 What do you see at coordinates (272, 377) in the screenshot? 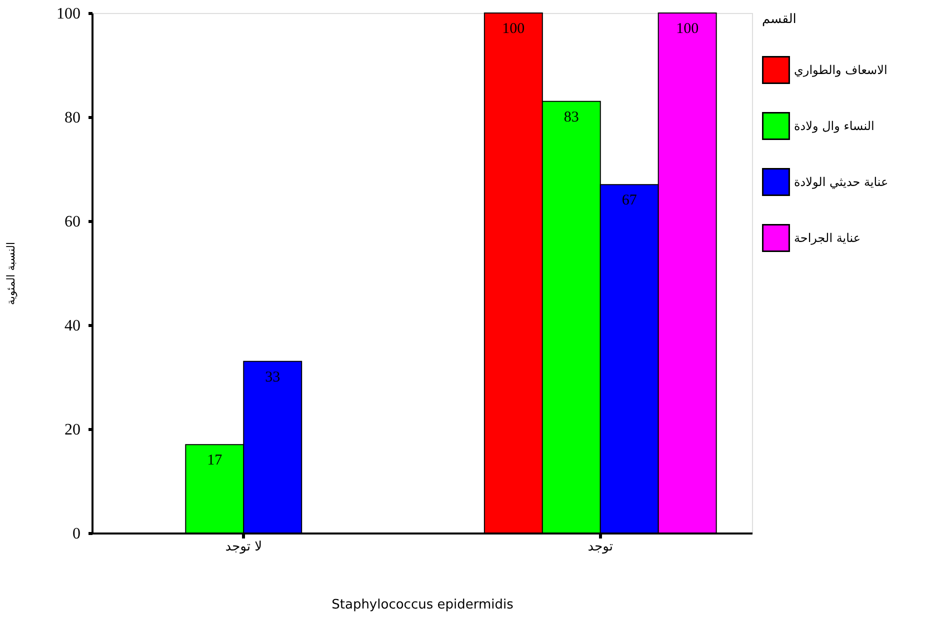
I see `data-label: 33` at bounding box center [272, 377].